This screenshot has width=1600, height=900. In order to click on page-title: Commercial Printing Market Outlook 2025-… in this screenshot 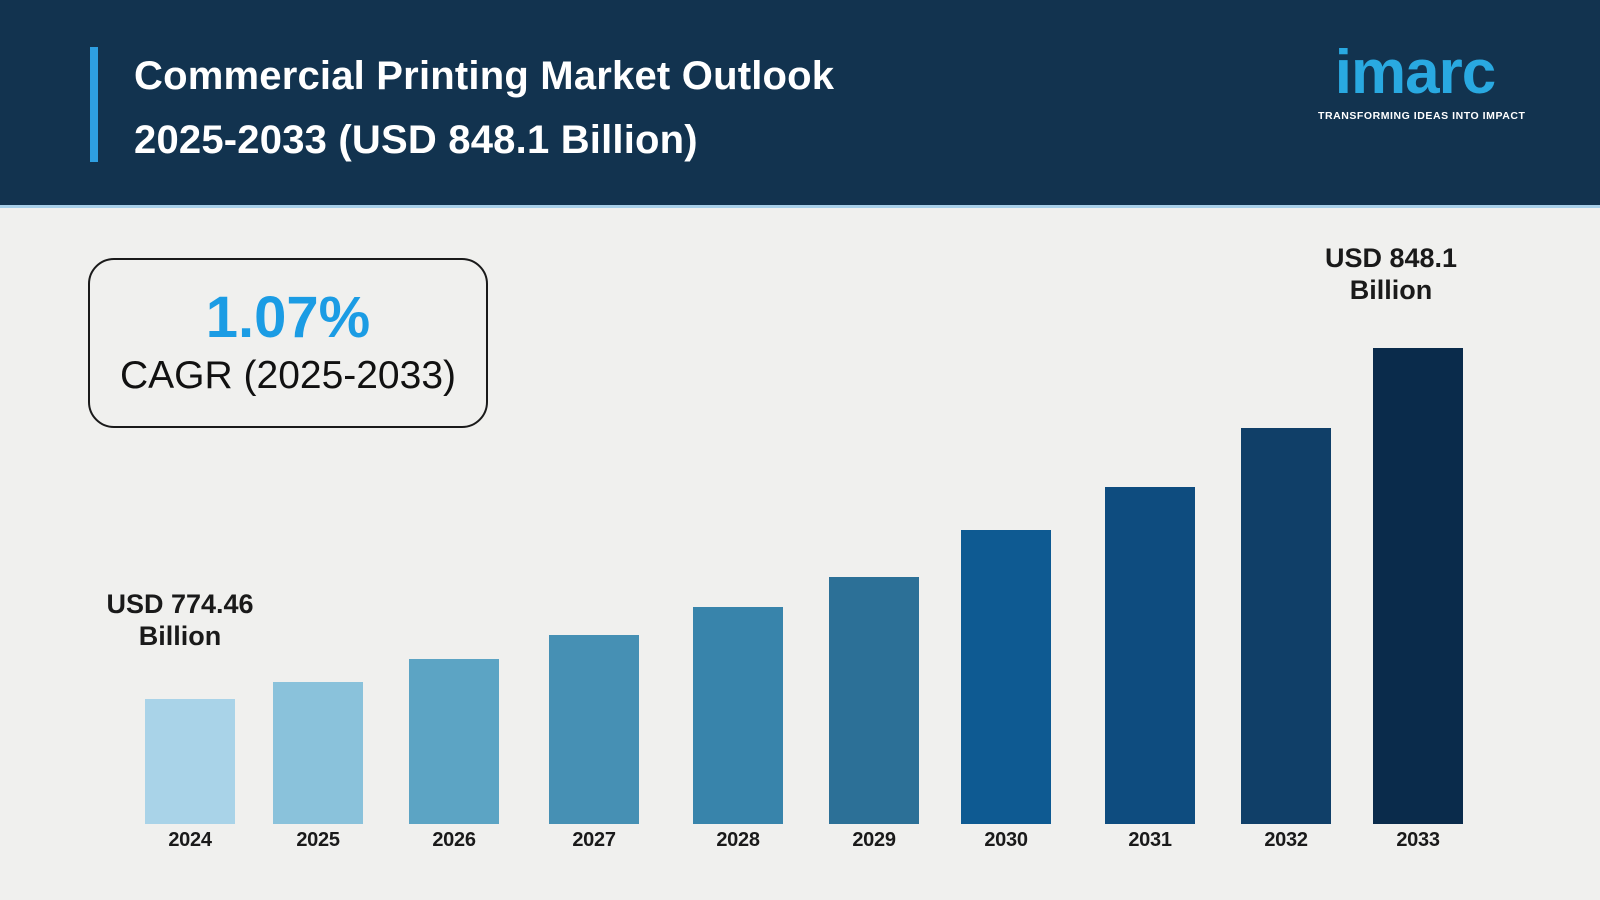, I will do `click(484, 108)`.